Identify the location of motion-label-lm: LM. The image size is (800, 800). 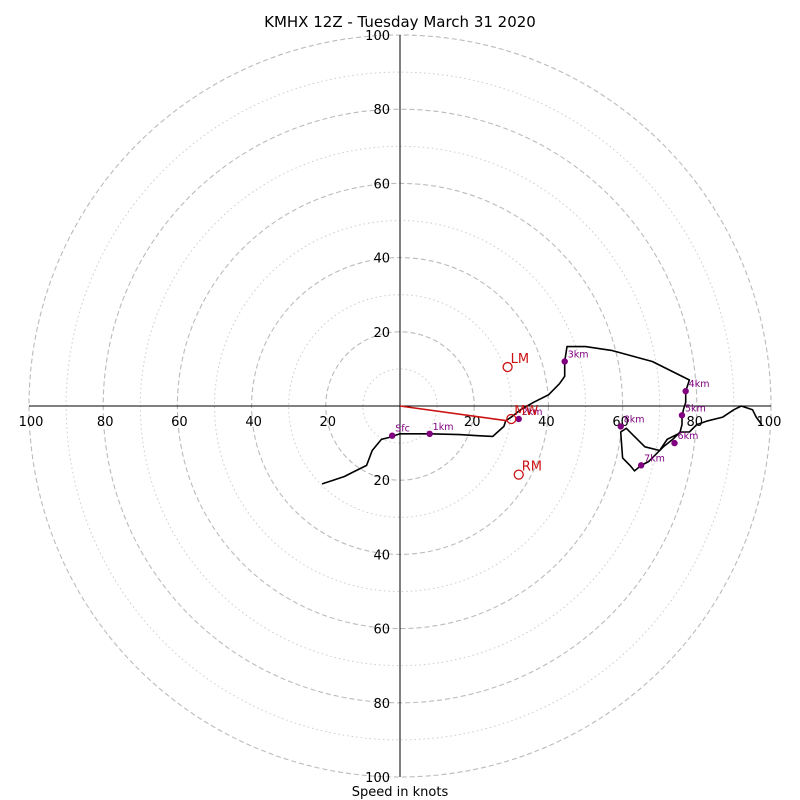
(520, 359).